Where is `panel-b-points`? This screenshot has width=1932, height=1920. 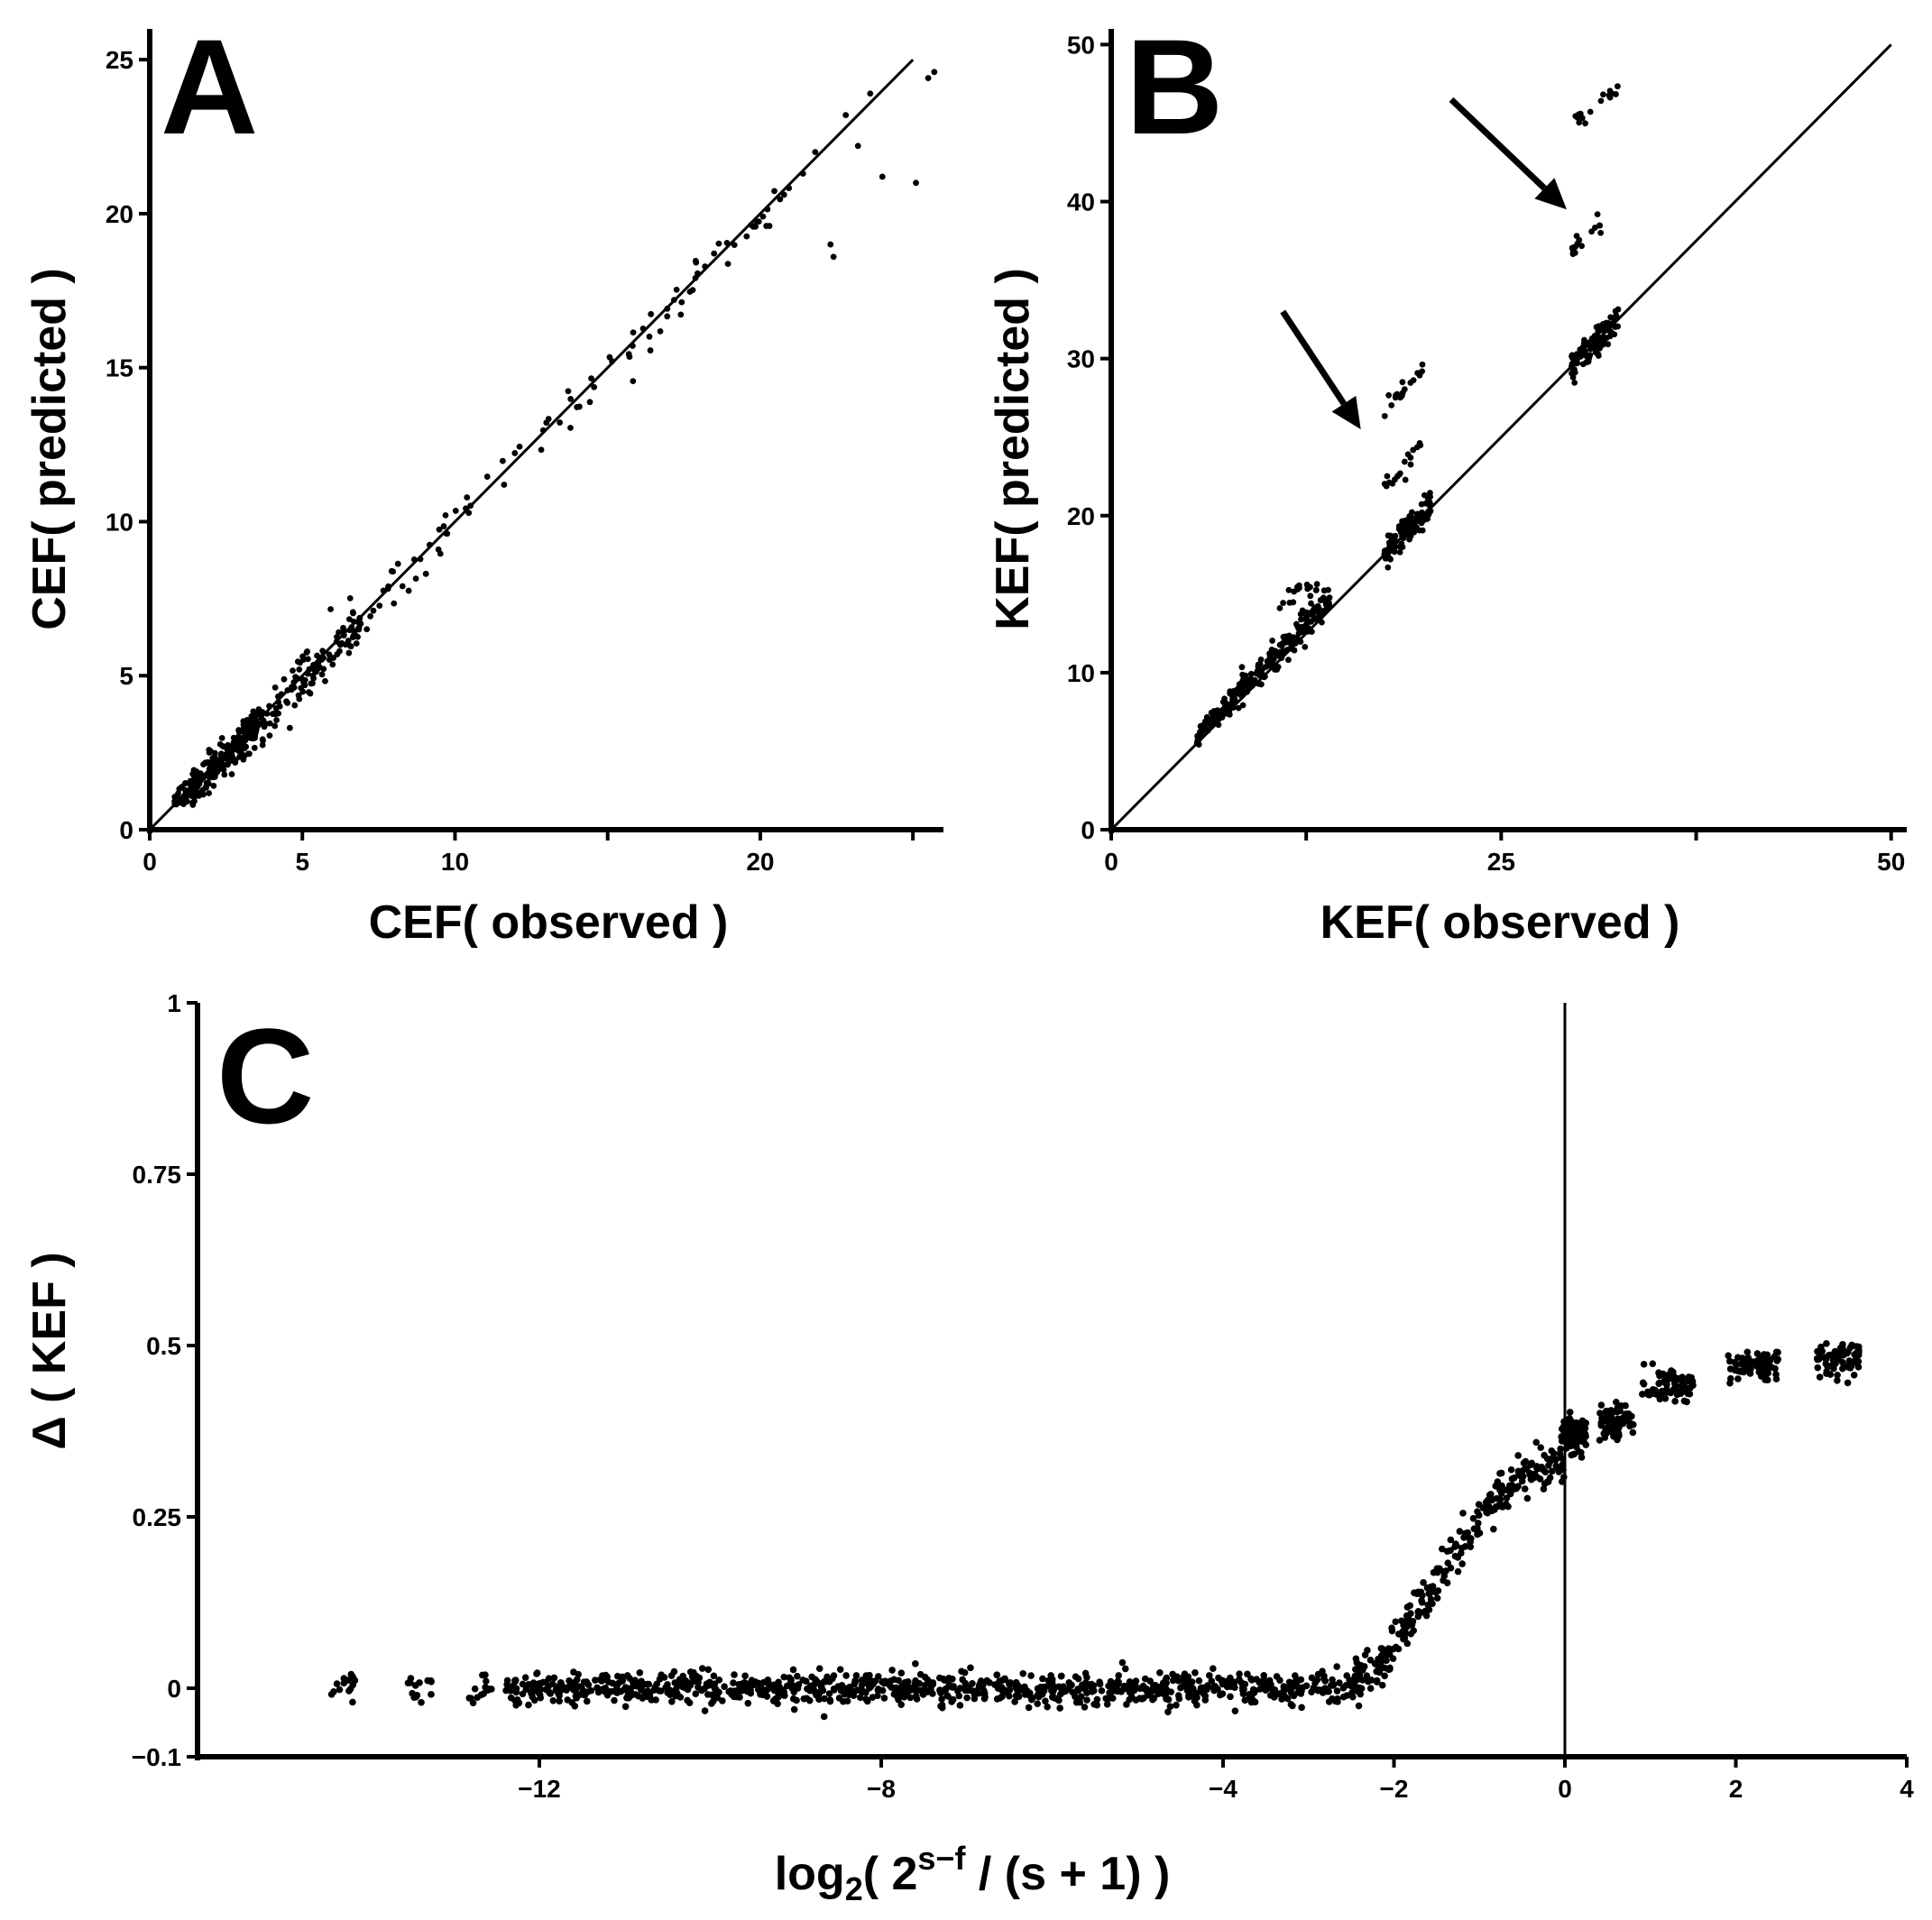
panel-b-points is located at coordinates (1408, 416).